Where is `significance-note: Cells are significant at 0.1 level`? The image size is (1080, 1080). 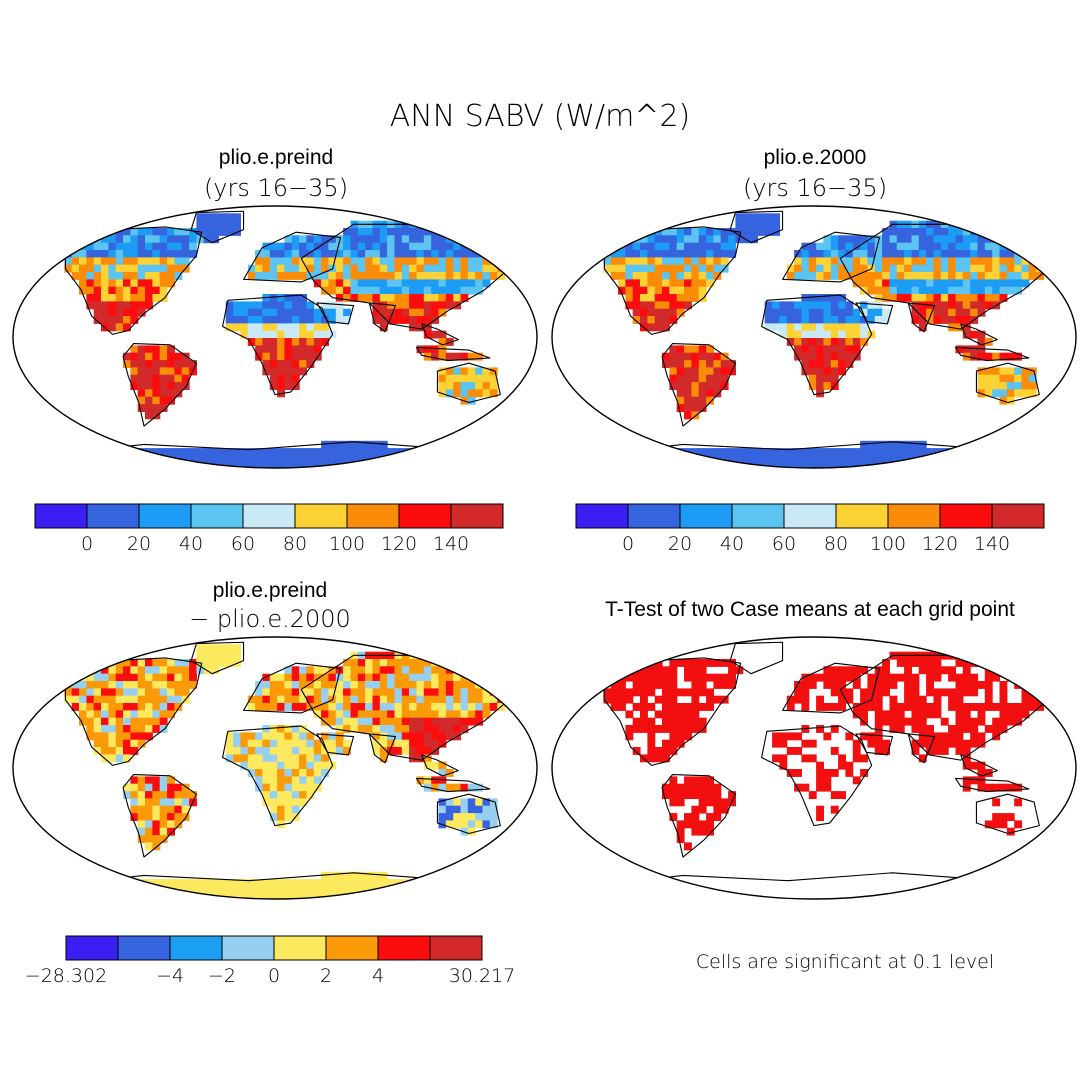 significance-note: Cells are significant at 0.1 level is located at coordinates (845, 962).